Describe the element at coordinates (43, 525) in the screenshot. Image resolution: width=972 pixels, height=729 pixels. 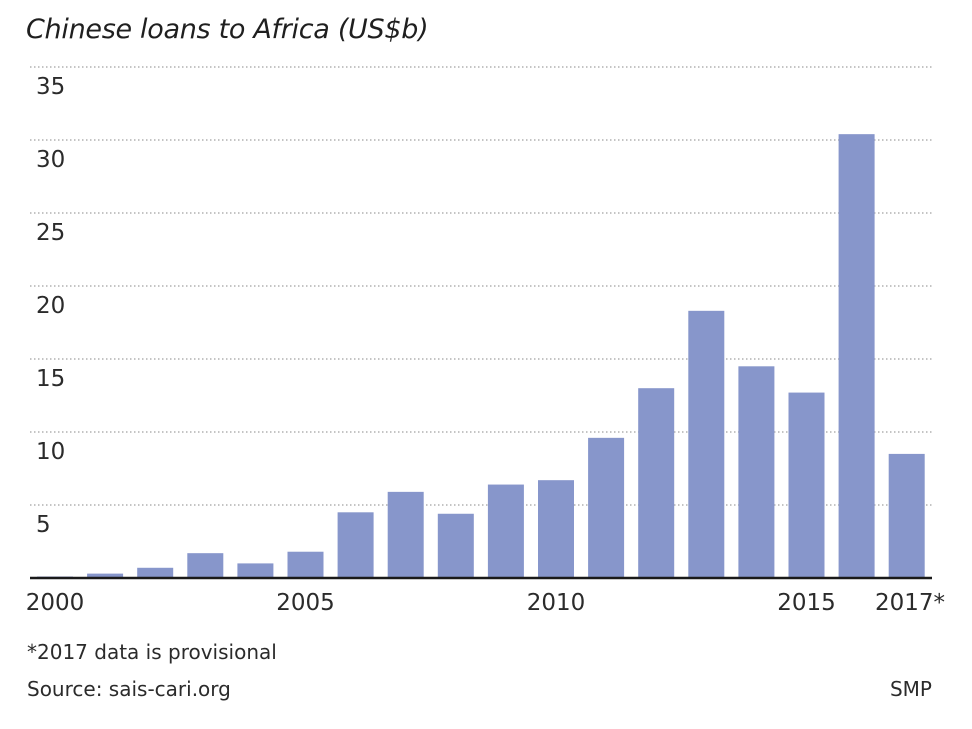
I see `y-tick-label-5: 5` at that location.